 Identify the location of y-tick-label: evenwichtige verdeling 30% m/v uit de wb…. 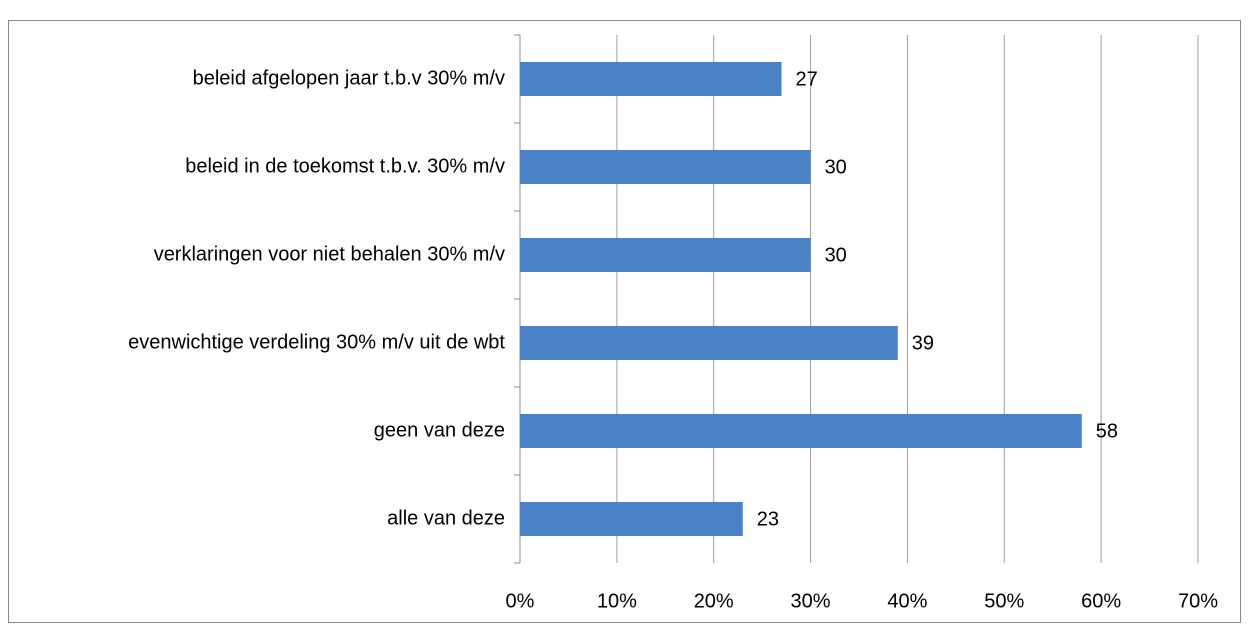
(316, 342).